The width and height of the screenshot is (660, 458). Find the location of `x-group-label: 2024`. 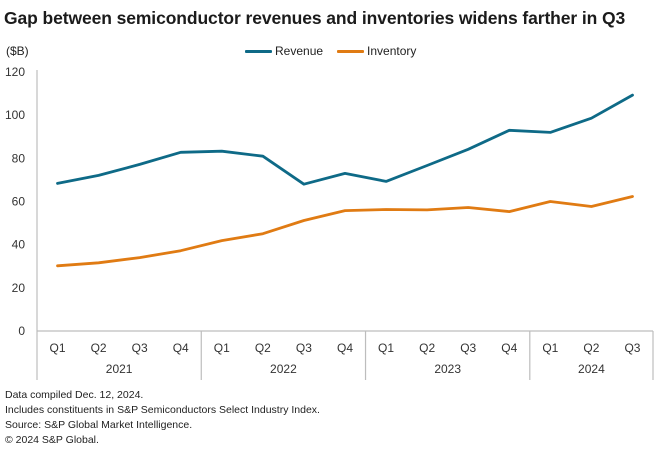

x-group-label: 2024 is located at coordinates (591, 369).